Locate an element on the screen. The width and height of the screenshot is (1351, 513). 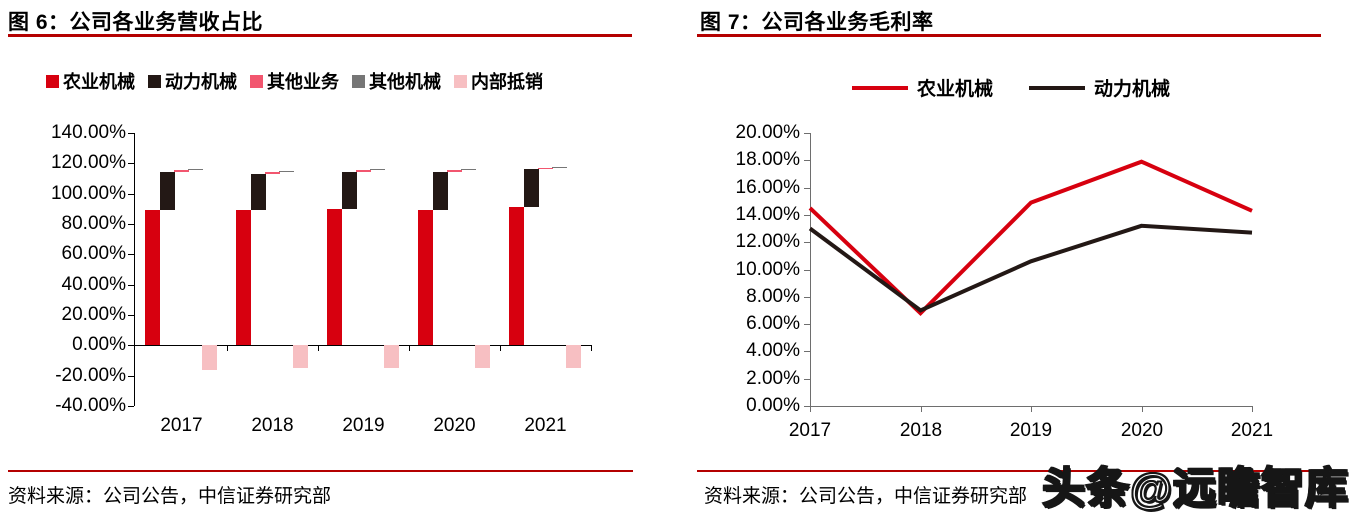
figure6-title-underline is located at coordinates (320, 35).